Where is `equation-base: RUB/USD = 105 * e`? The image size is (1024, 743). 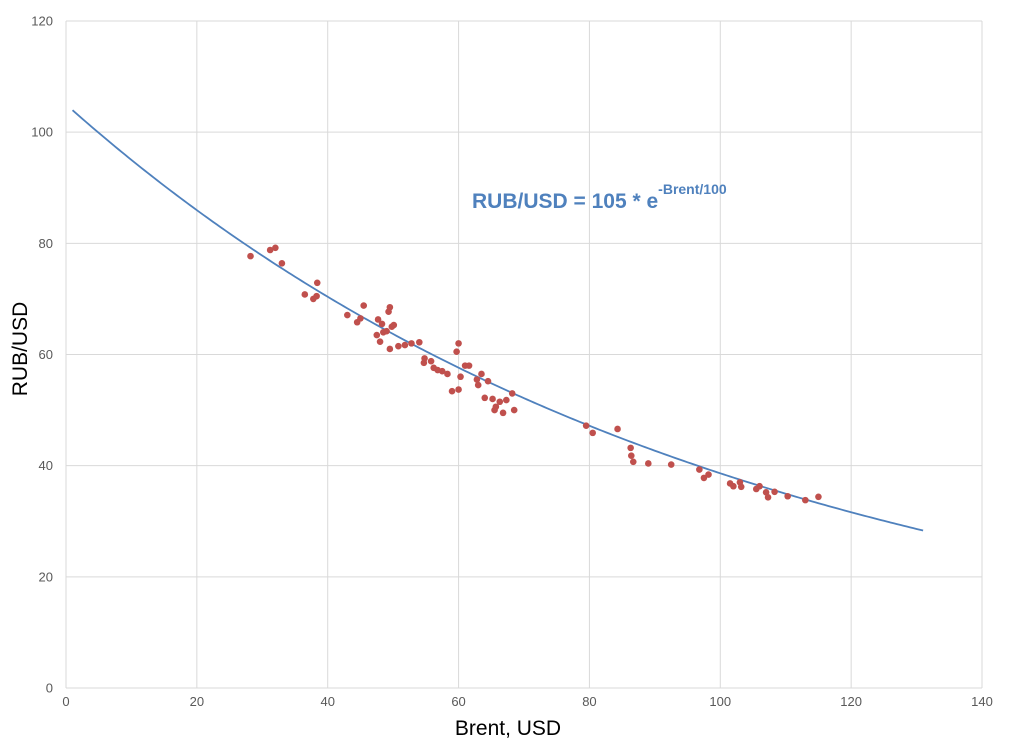
equation-base: RUB/USD = 105 * e is located at coordinates (565, 201).